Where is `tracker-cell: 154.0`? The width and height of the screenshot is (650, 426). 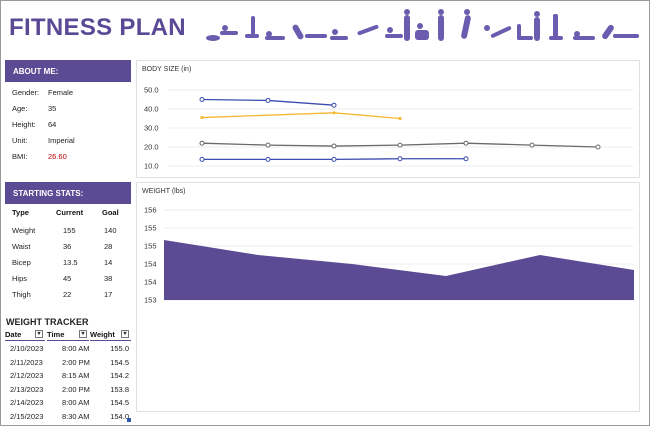
tracker-cell: 154.0 is located at coordinates (119, 416).